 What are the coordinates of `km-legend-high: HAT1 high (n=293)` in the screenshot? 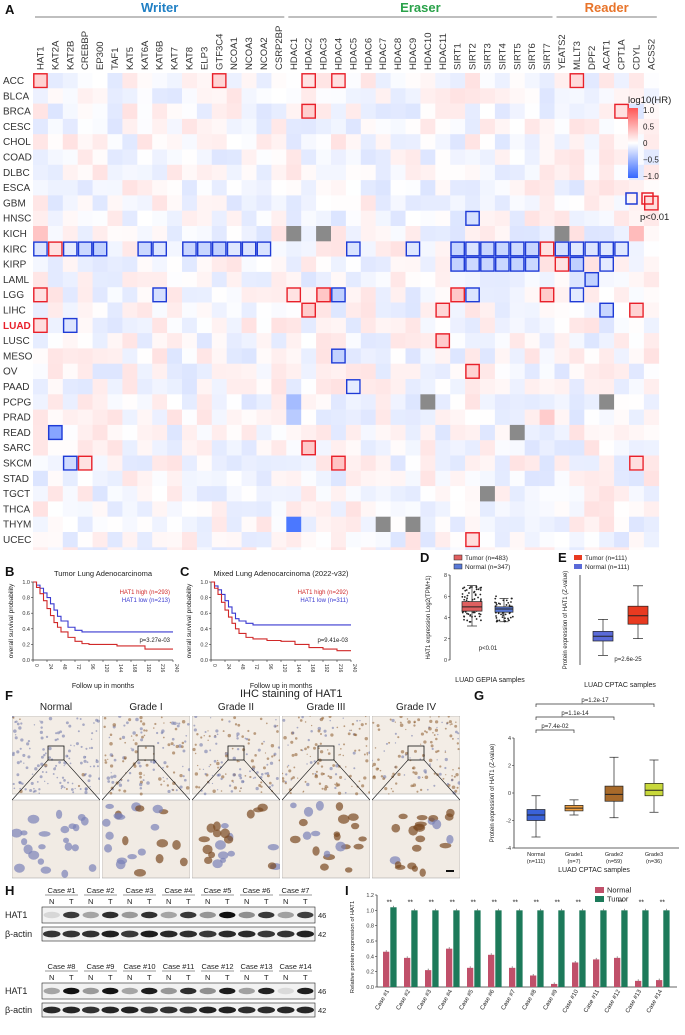 It's located at (145, 593).